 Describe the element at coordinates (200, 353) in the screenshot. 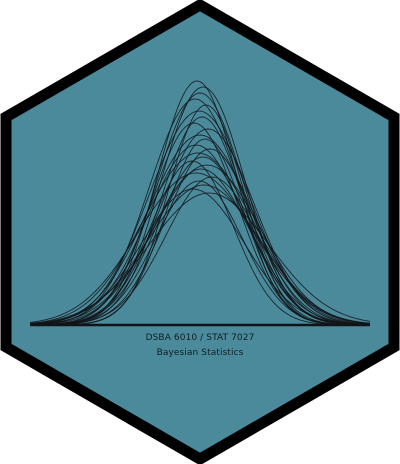

I see `course-title: Bayesian Statistics` at that location.